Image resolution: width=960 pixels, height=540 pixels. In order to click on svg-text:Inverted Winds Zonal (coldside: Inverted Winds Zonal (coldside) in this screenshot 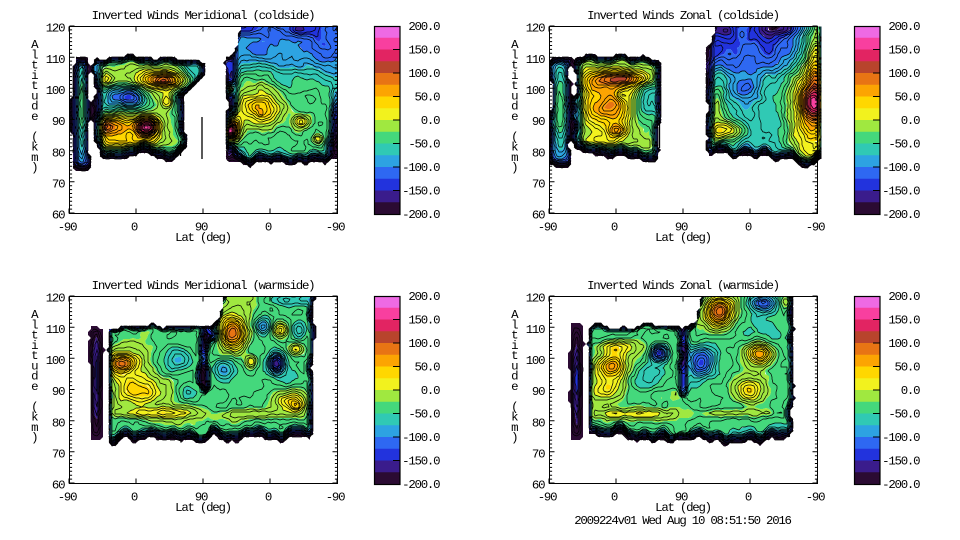, I will do `click(683, 16)`.